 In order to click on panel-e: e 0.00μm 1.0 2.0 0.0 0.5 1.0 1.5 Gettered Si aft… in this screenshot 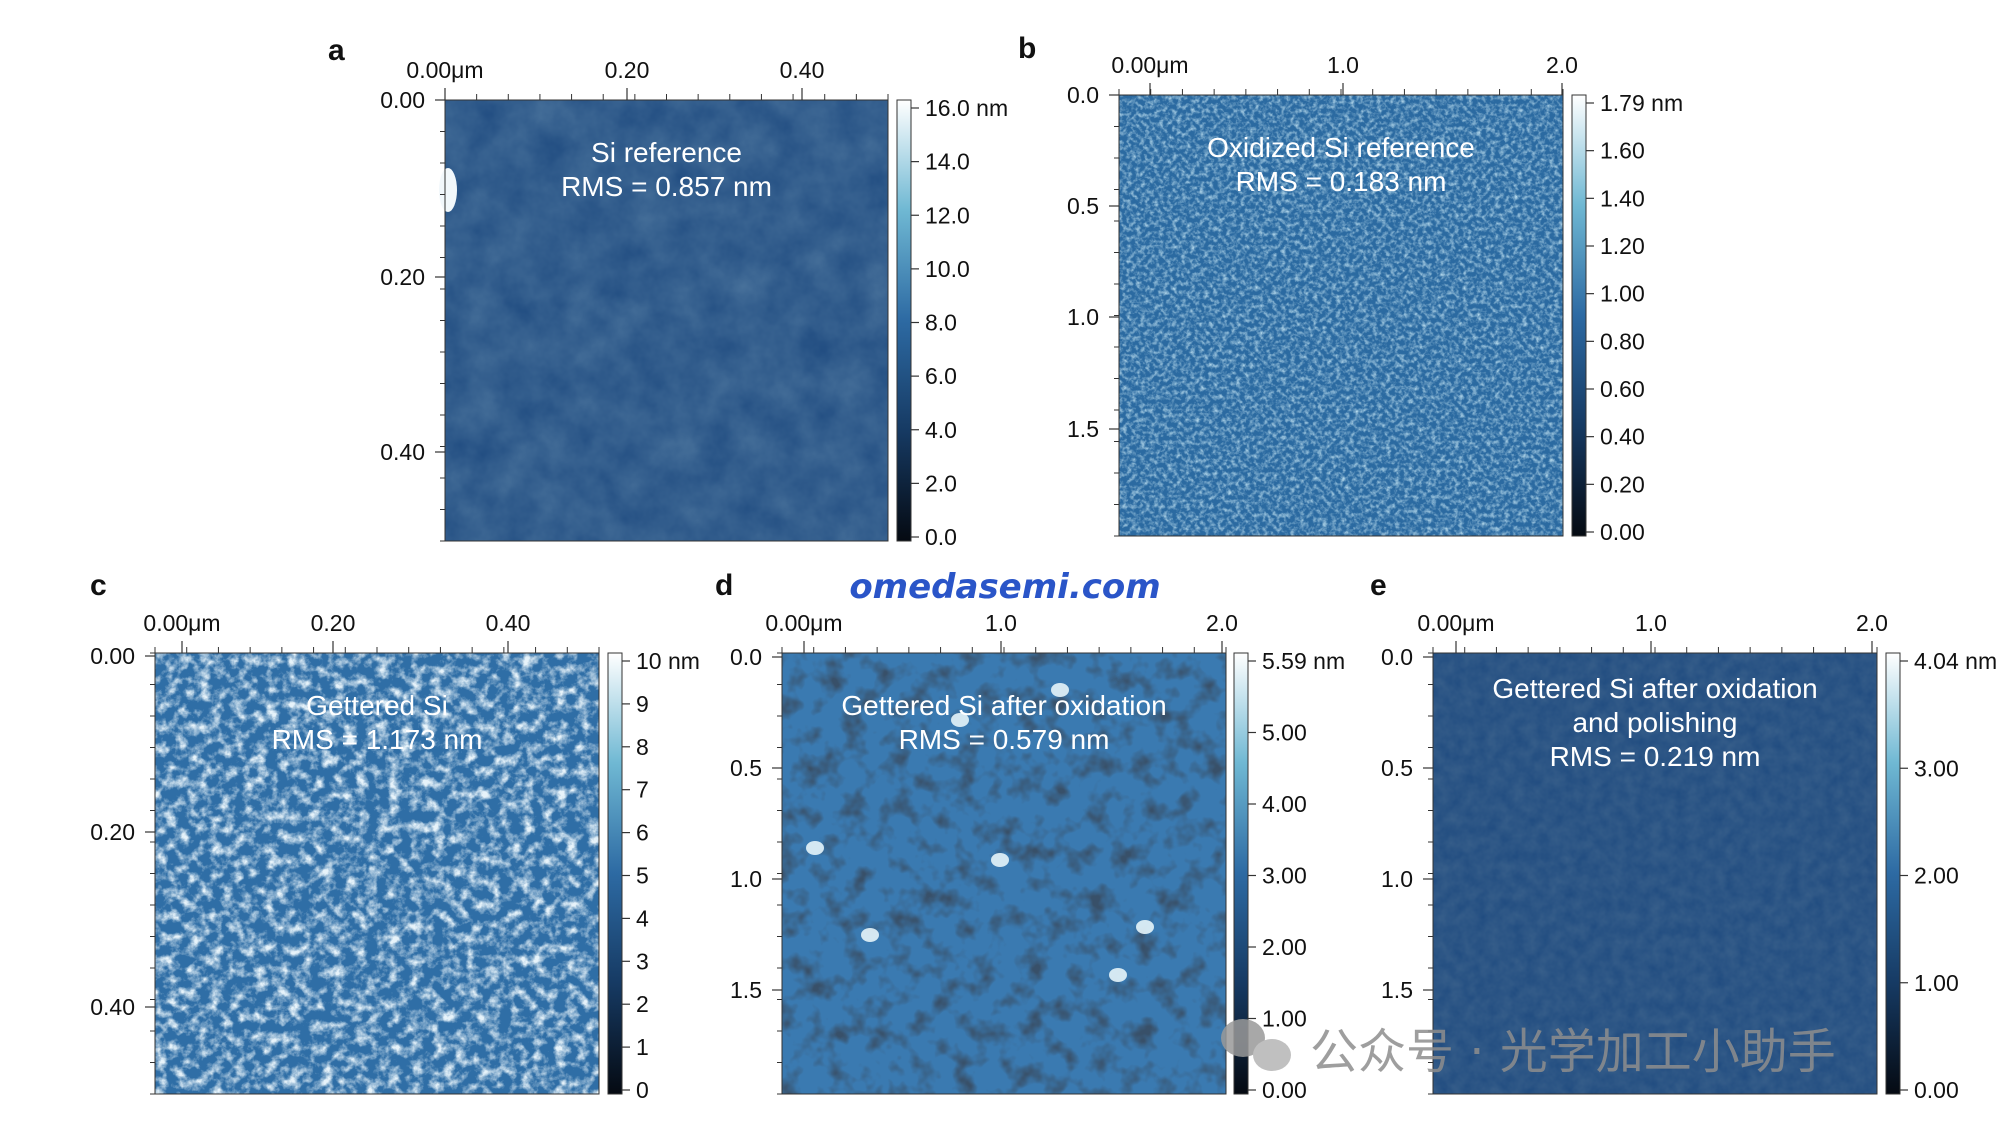, I will do `click(1683, 836)`.